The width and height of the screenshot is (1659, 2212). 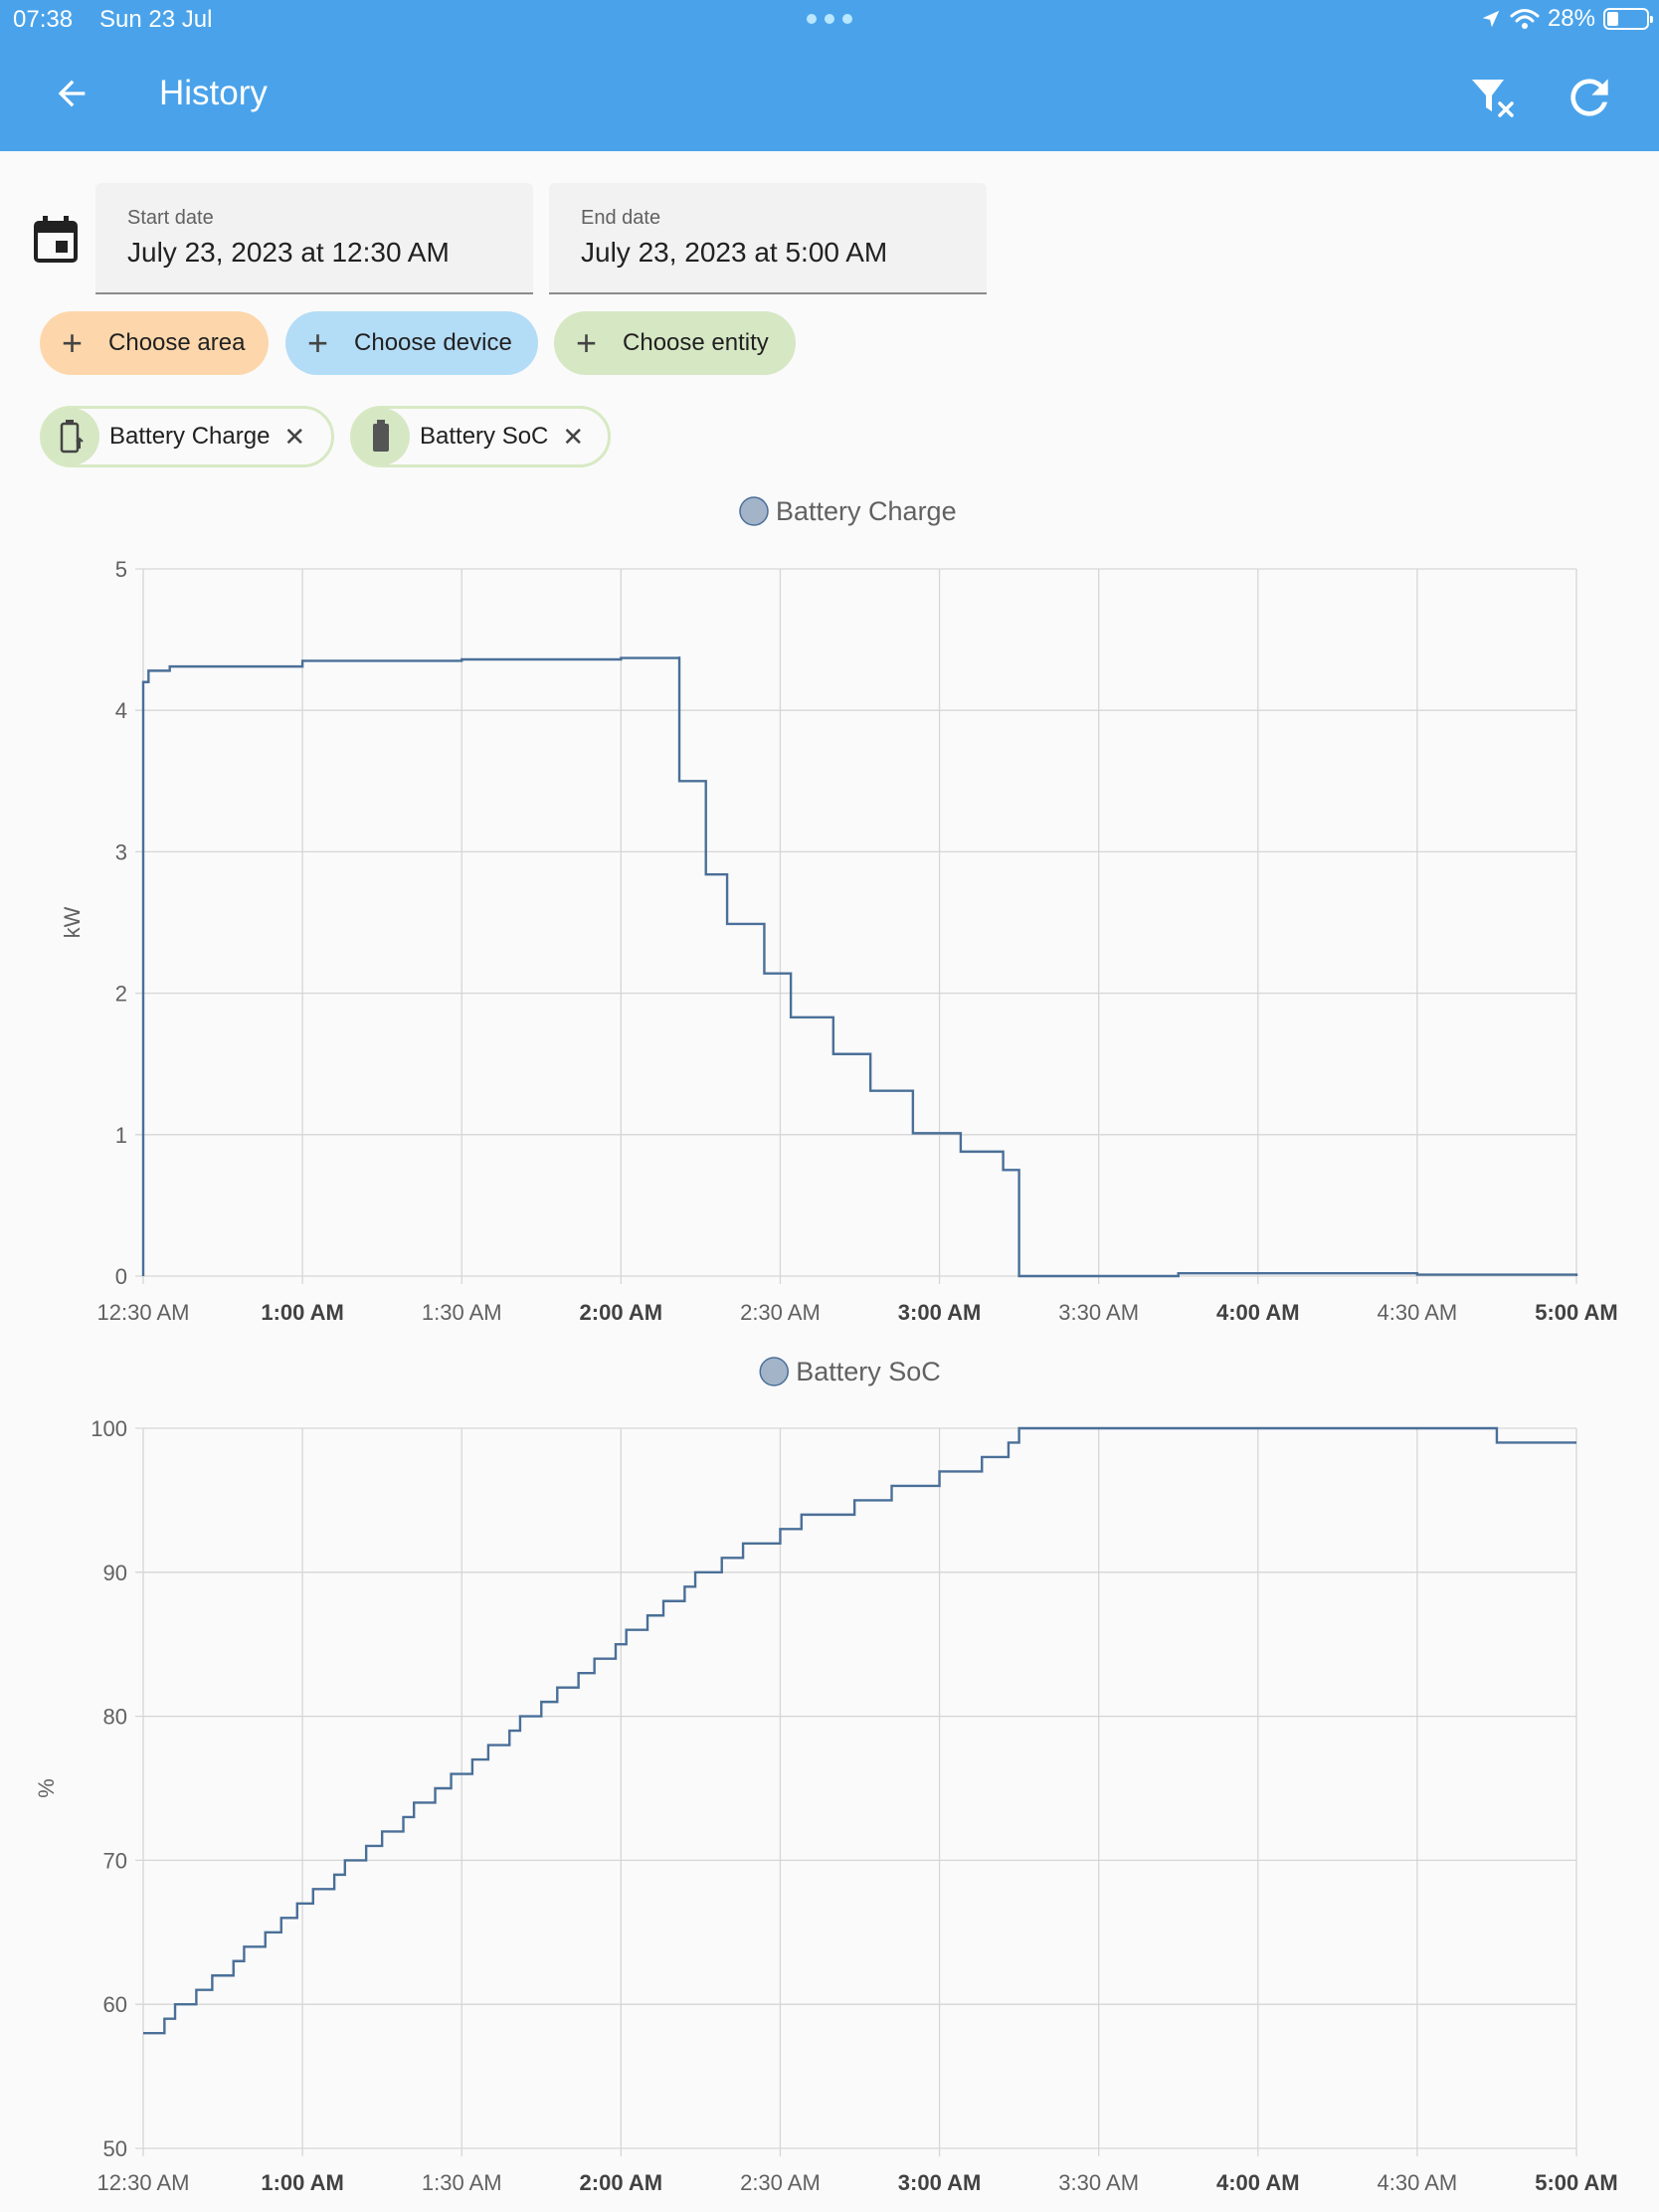 What do you see at coordinates (829, 95) in the screenshot?
I see `app-bar: History` at bounding box center [829, 95].